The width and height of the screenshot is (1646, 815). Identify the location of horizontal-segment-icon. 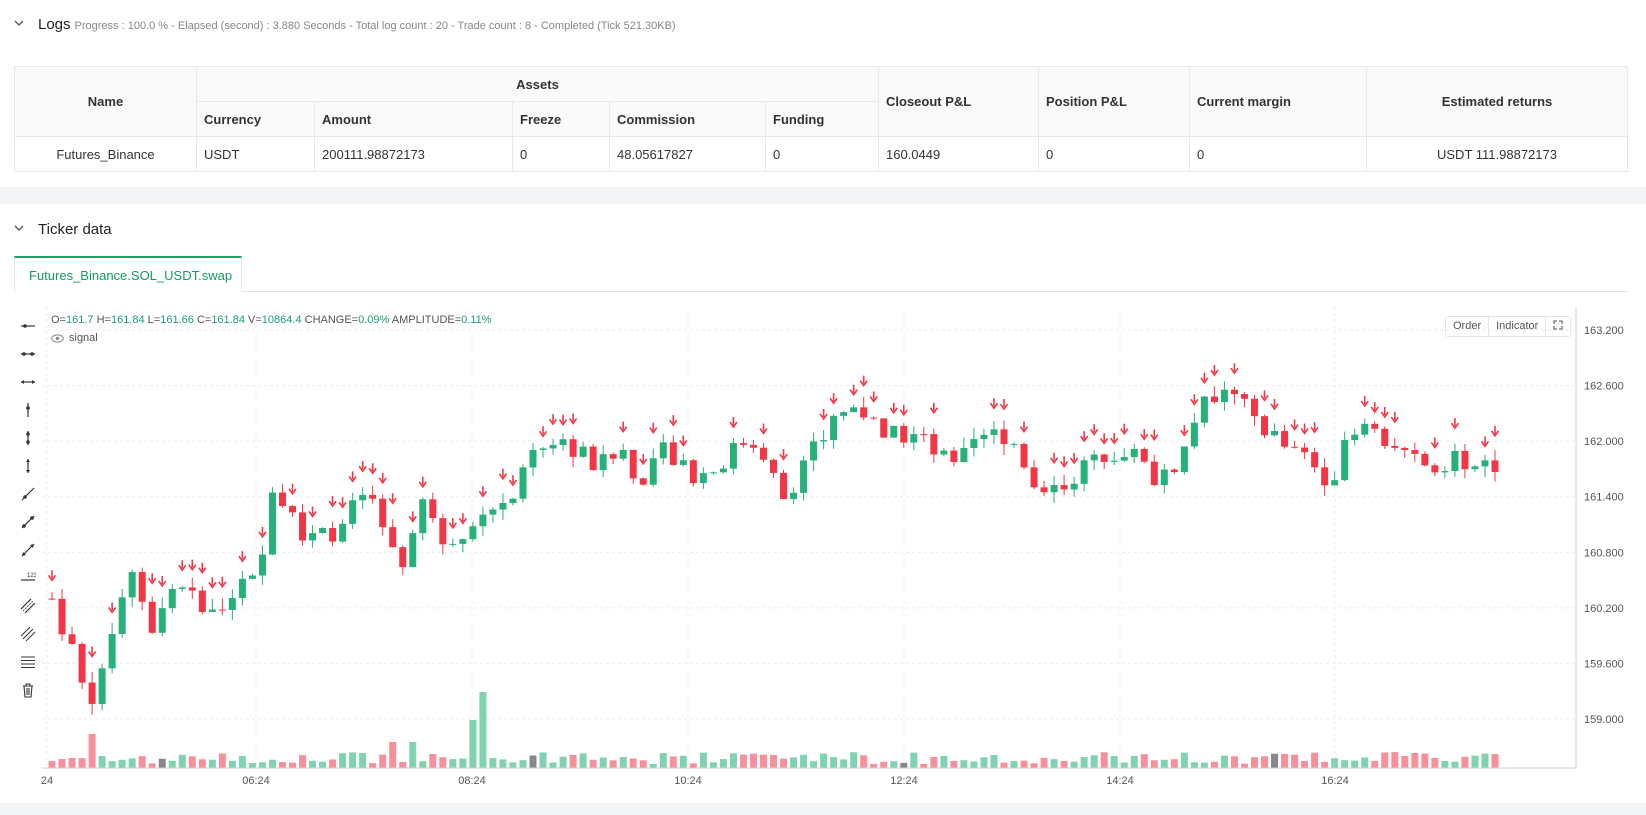
(28, 354).